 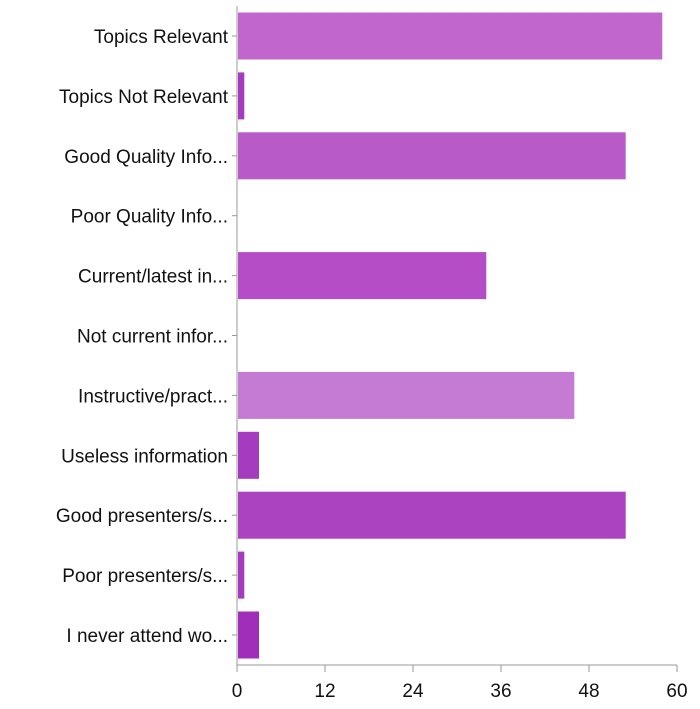 I want to click on x-tick-label: 36, so click(x=500, y=691).